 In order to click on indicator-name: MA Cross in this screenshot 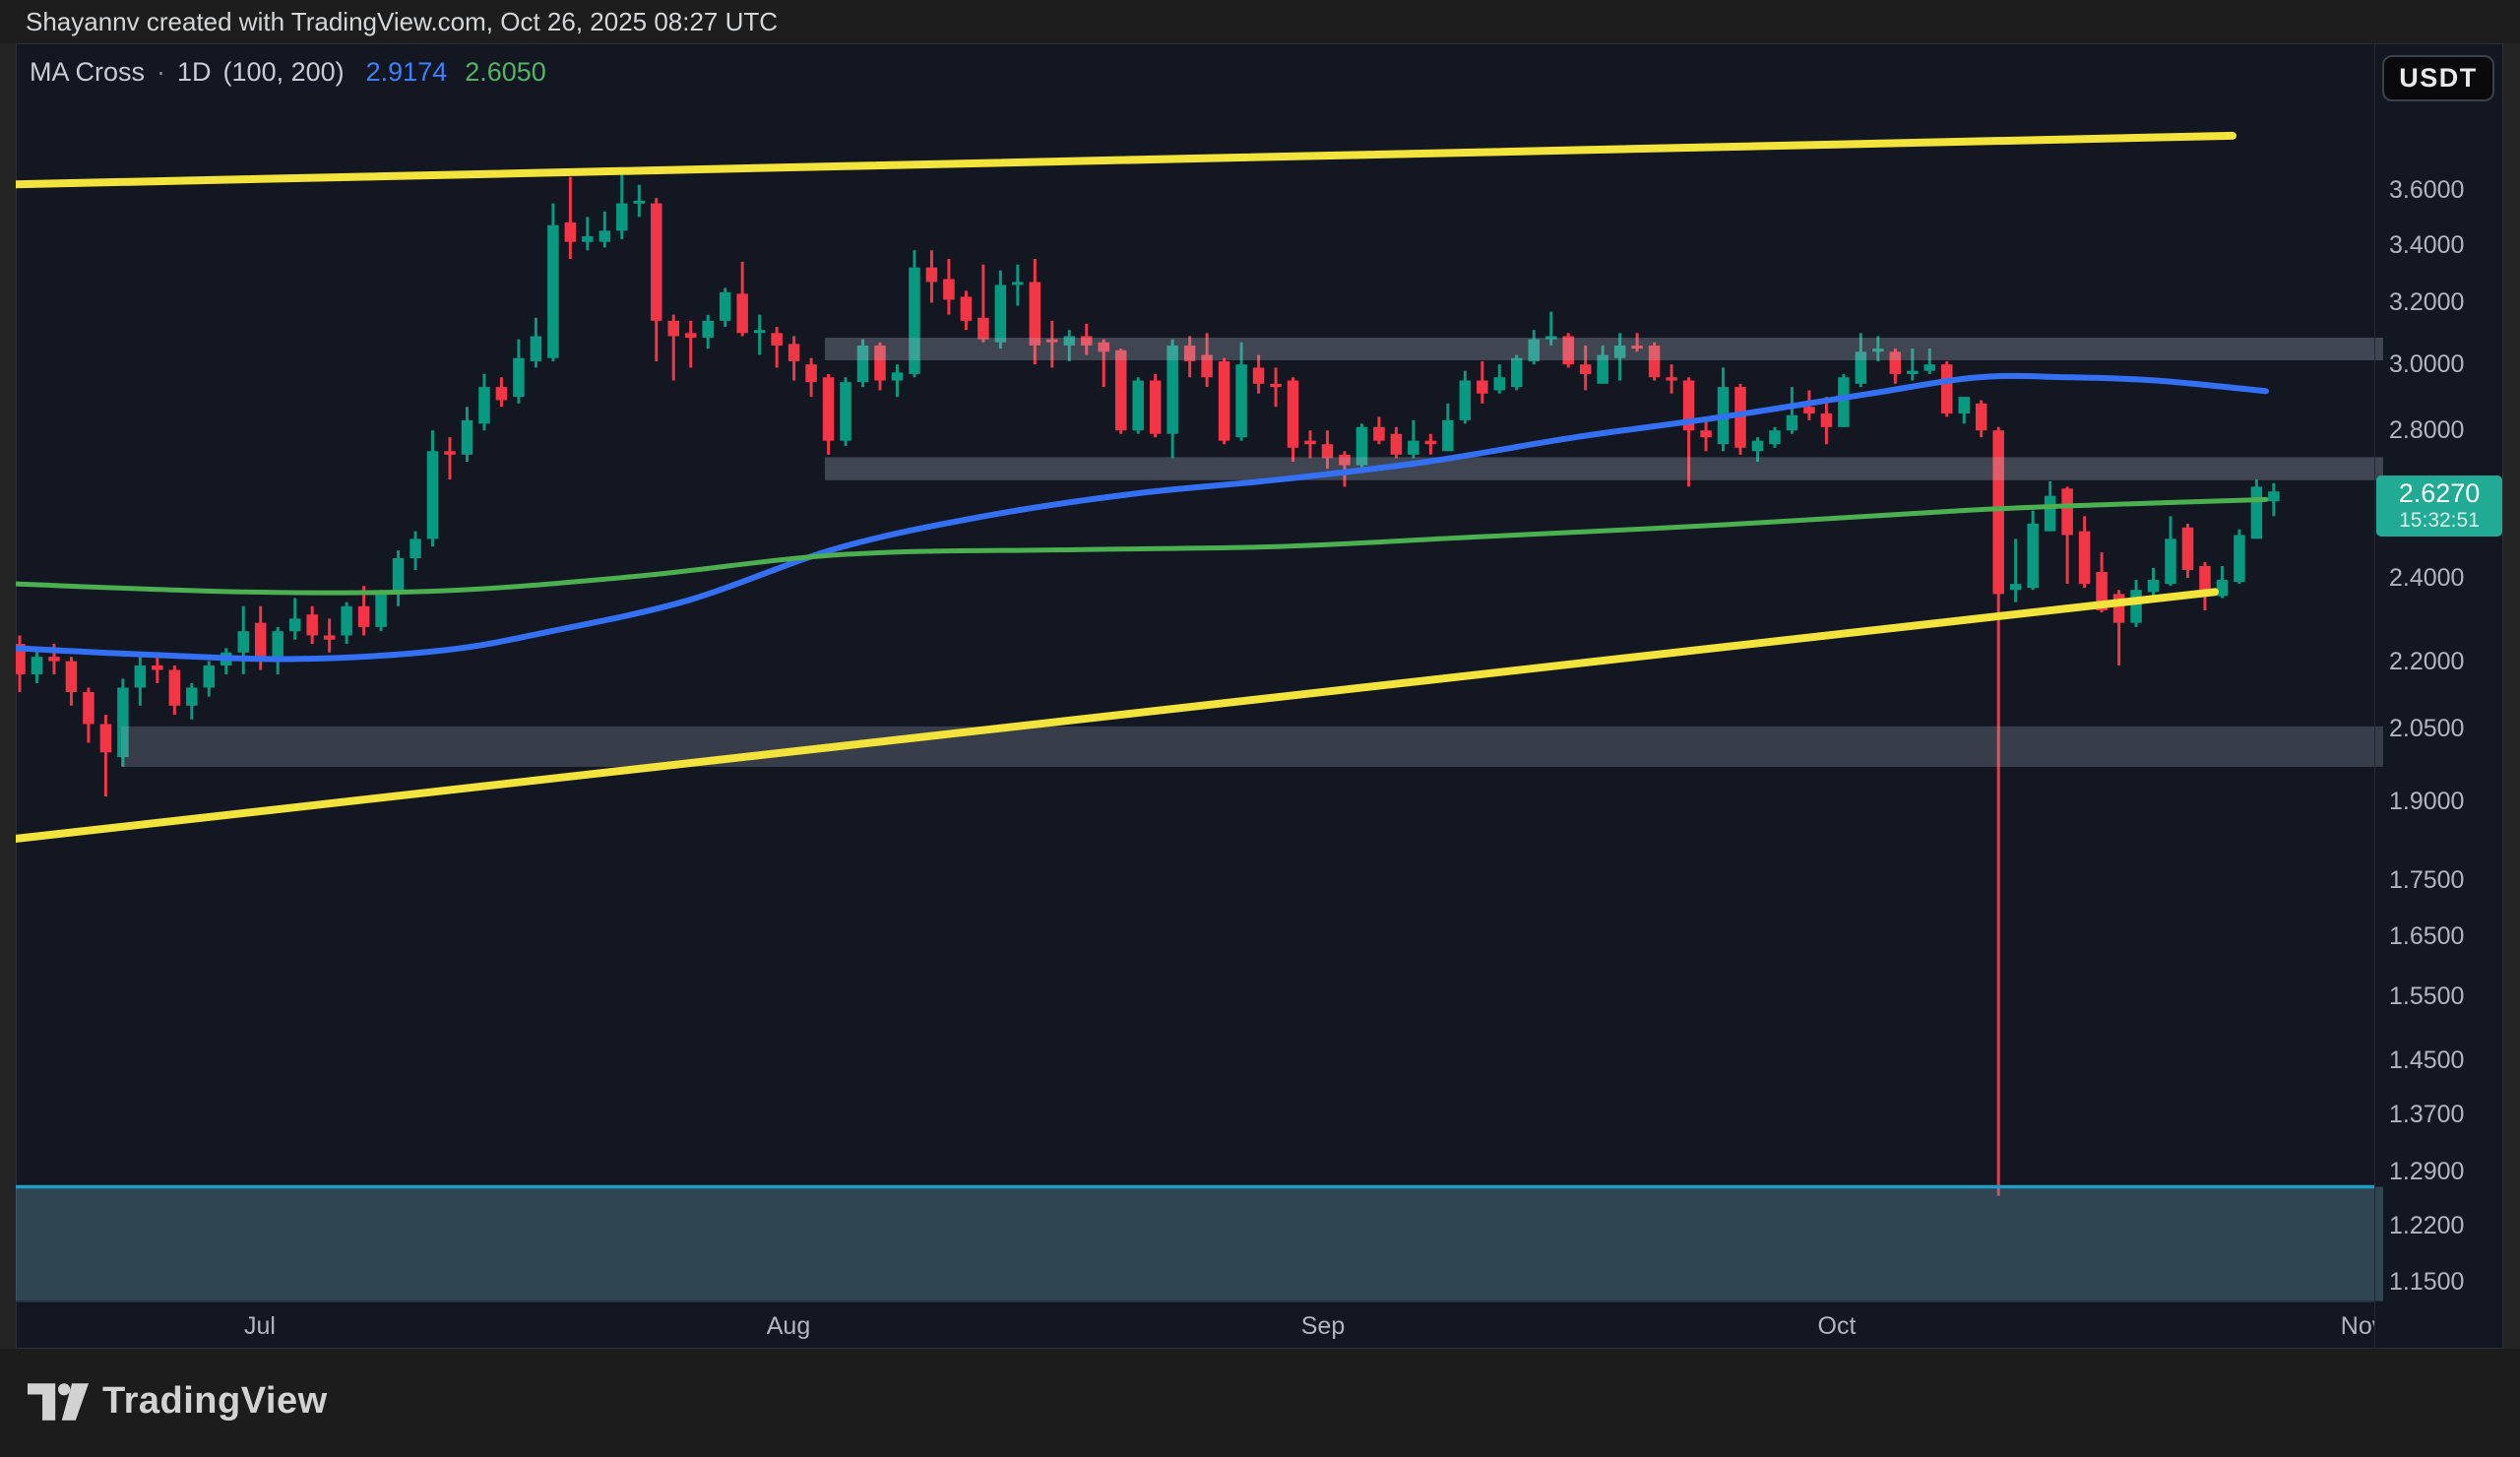, I will do `click(88, 72)`.